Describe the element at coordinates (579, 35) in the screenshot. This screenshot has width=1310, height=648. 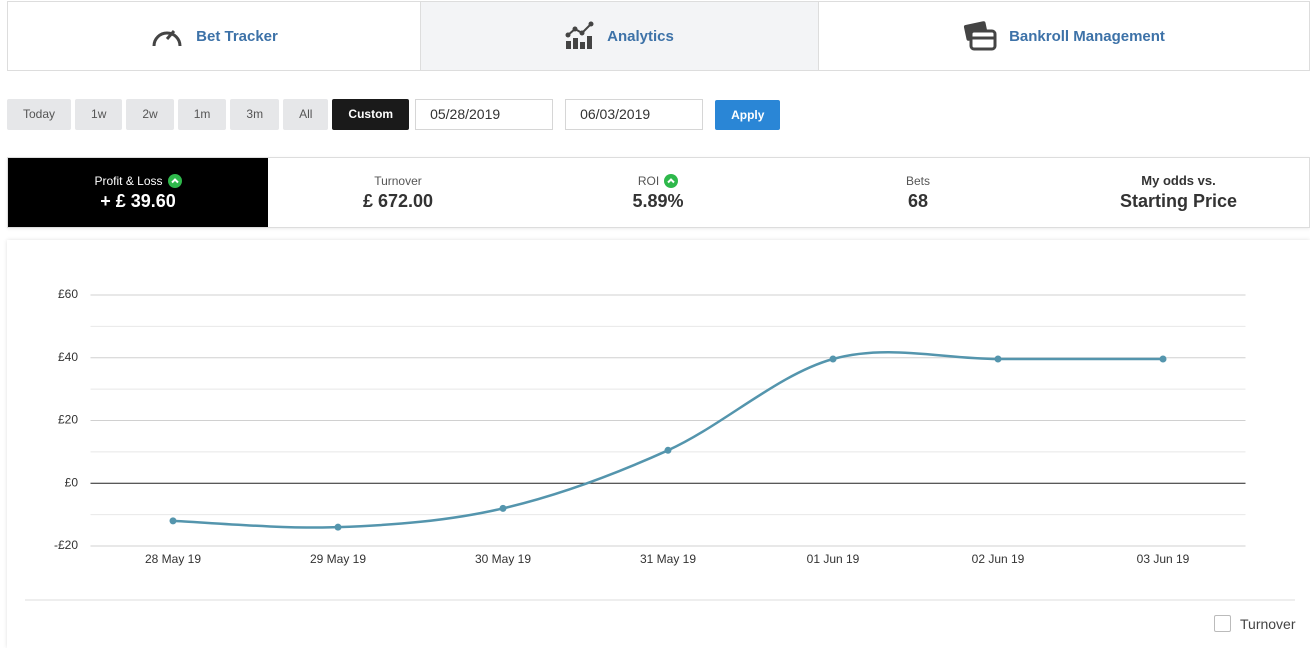
I see `analytics-icon` at that location.